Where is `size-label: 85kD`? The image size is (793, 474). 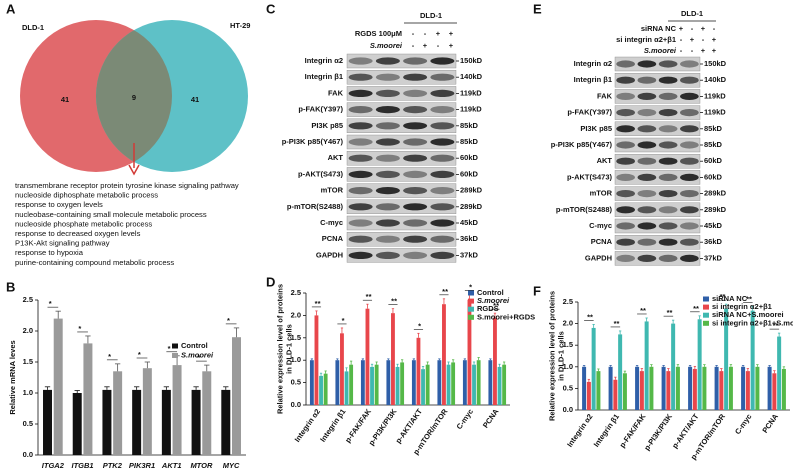 size-label: 85kD is located at coordinates (469, 125).